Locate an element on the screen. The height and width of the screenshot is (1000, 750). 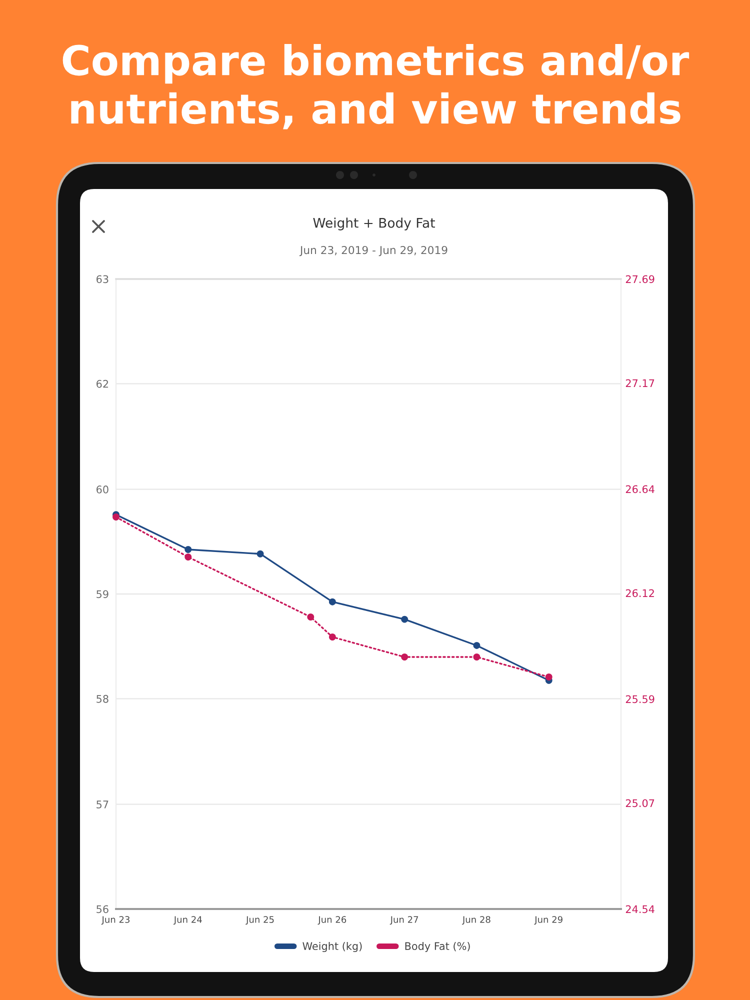
y2-tick-label: 24.54 is located at coordinates (640, 909).